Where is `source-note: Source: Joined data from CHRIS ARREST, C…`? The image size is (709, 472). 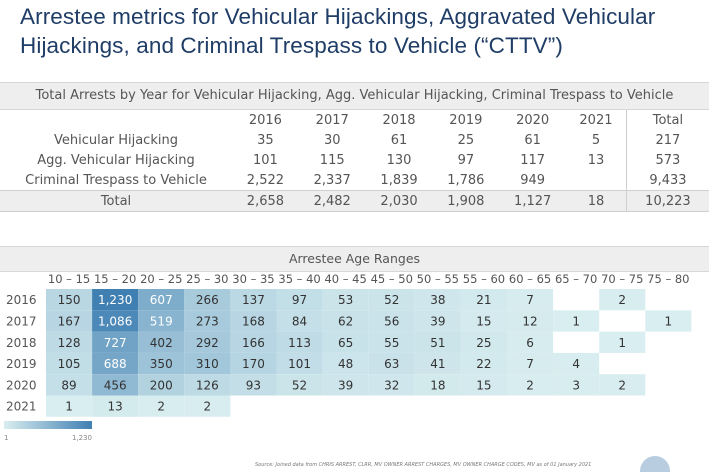
source-note: Source: Joined data from CHRIS ARREST, C… is located at coordinates (423, 465).